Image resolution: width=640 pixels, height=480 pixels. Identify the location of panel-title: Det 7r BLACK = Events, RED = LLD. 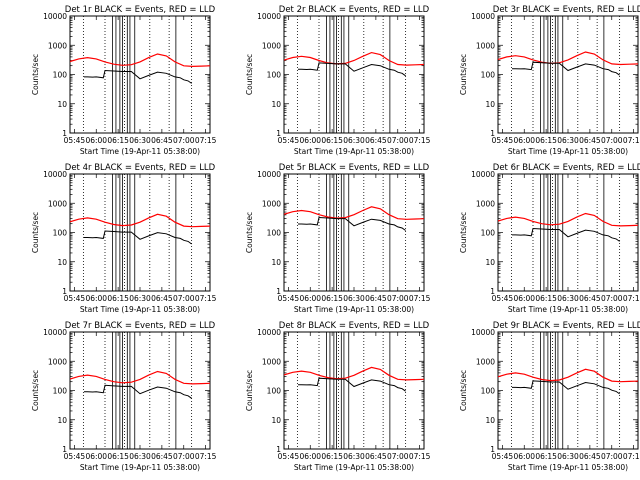
(140, 326).